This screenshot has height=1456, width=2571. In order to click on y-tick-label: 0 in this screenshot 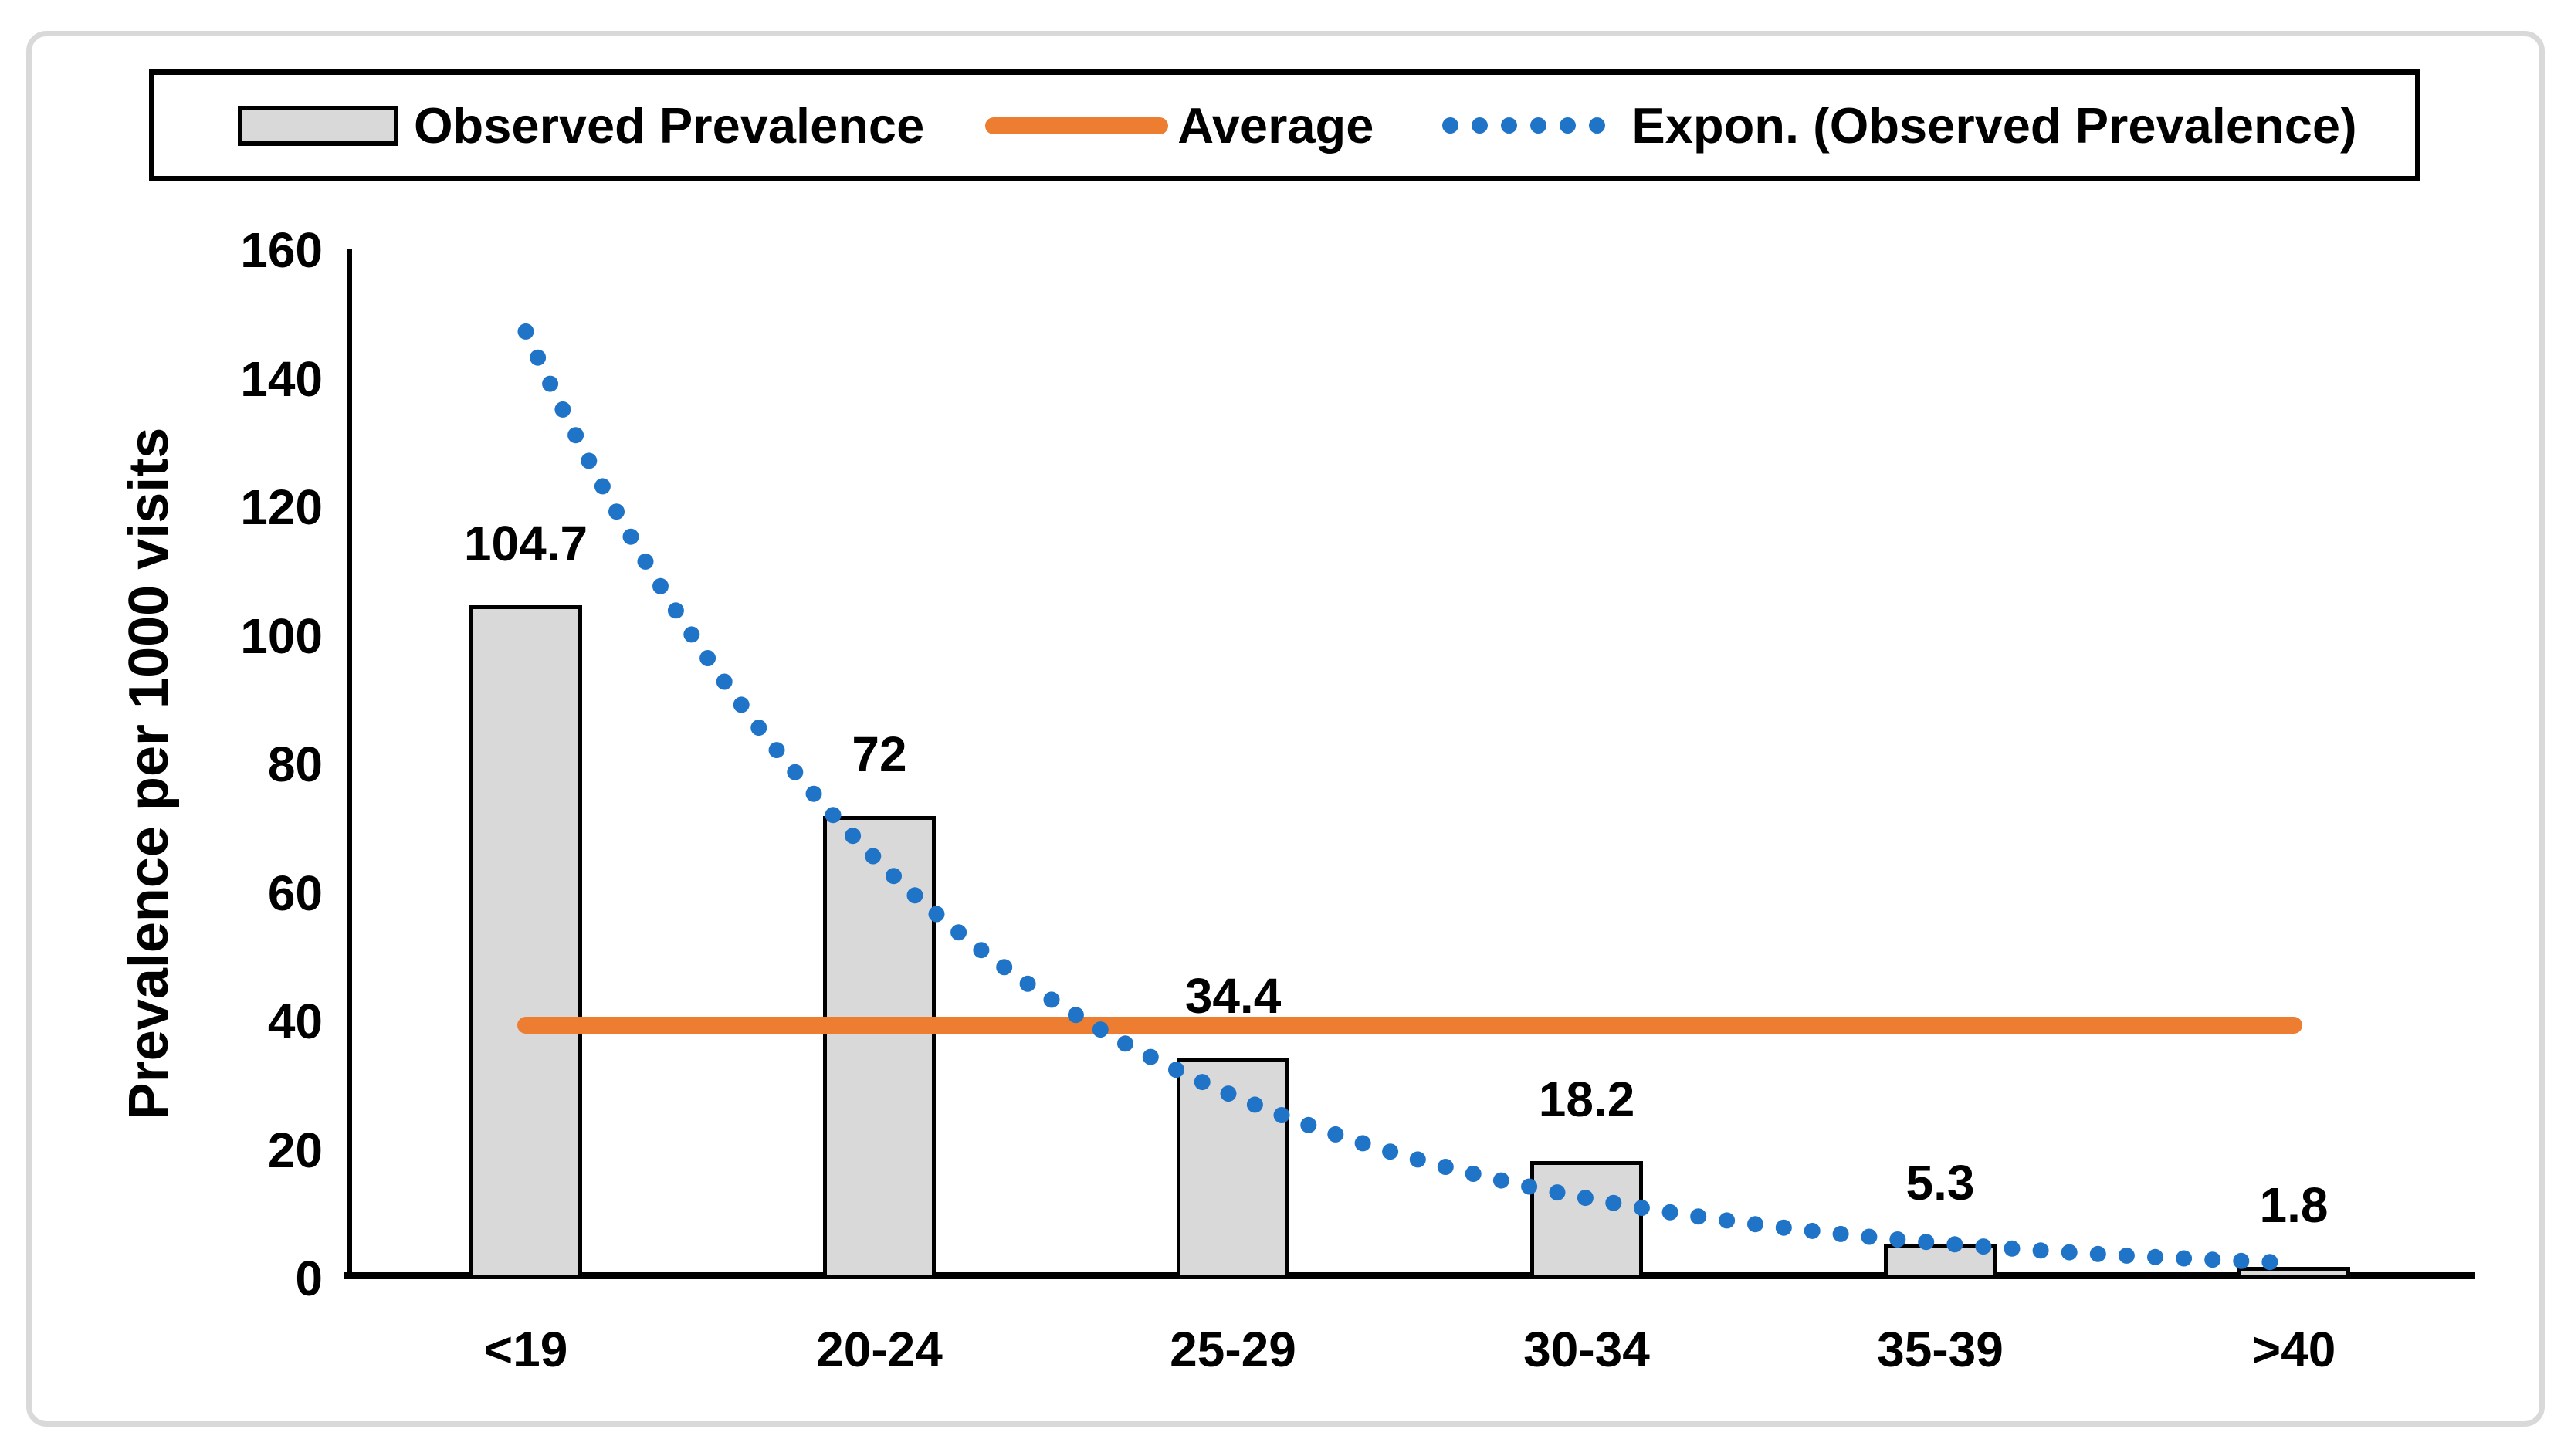, I will do `click(309, 1278)`.